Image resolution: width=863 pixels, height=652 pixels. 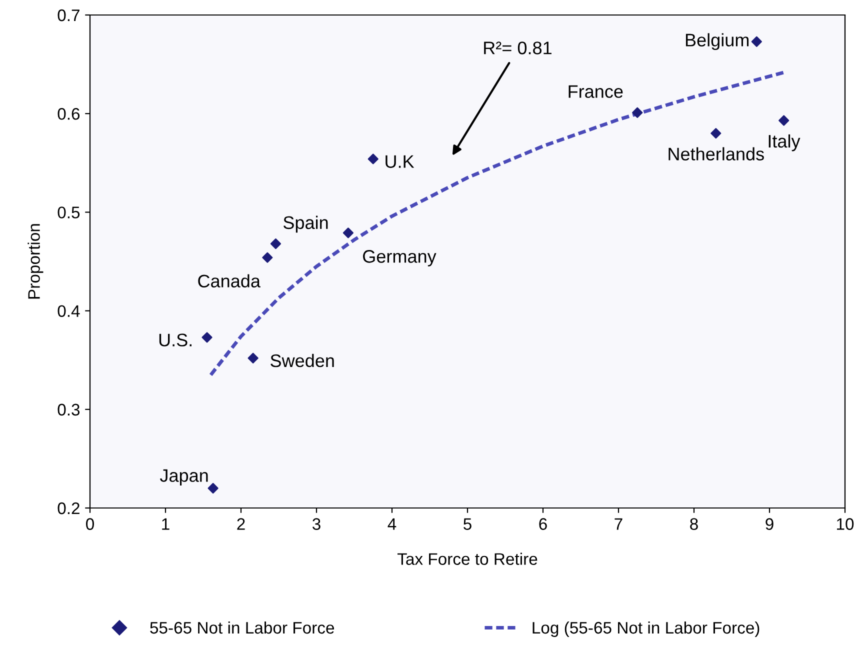 What do you see at coordinates (770, 524) in the screenshot?
I see `x-tick-label: 9` at bounding box center [770, 524].